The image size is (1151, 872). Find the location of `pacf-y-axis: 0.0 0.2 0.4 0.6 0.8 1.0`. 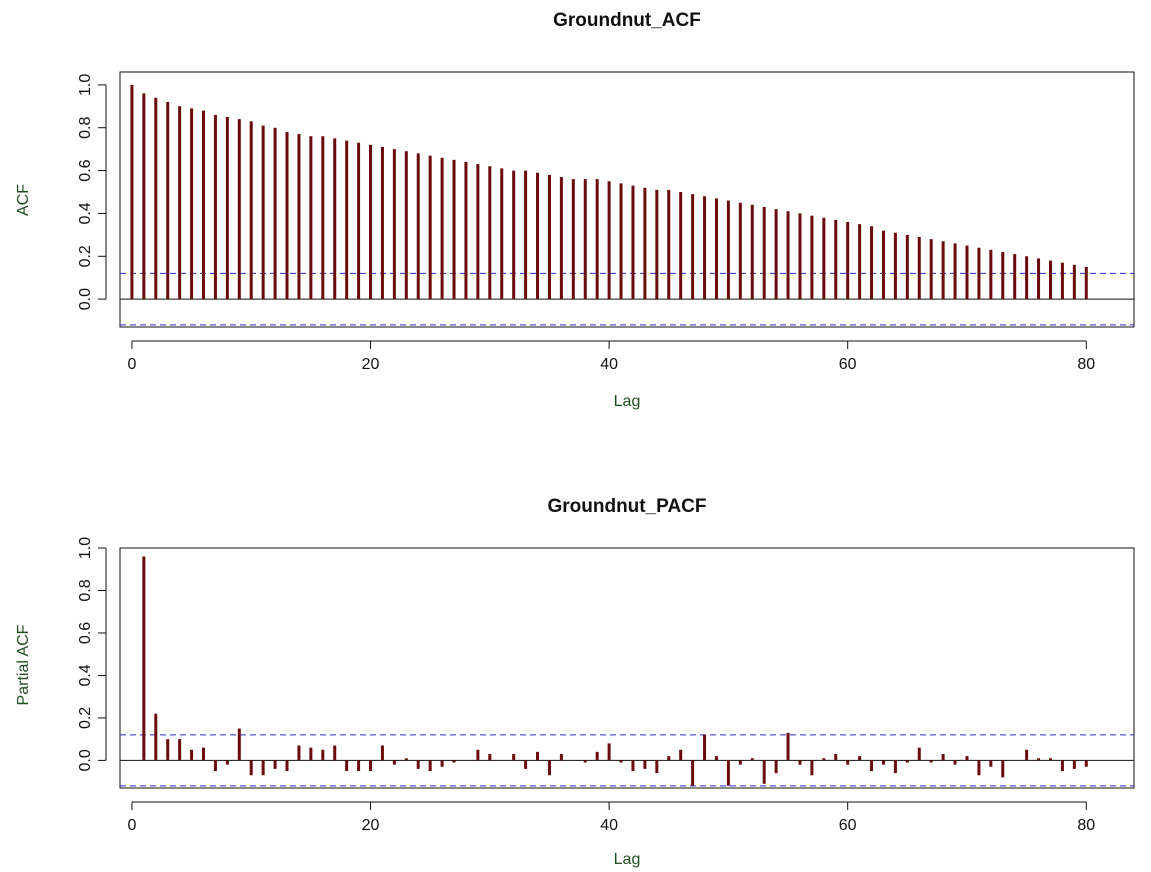

pacf-y-axis: 0.0 0.2 0.4 0.6 0.8 1.0 is located at coordinates (92, 654).